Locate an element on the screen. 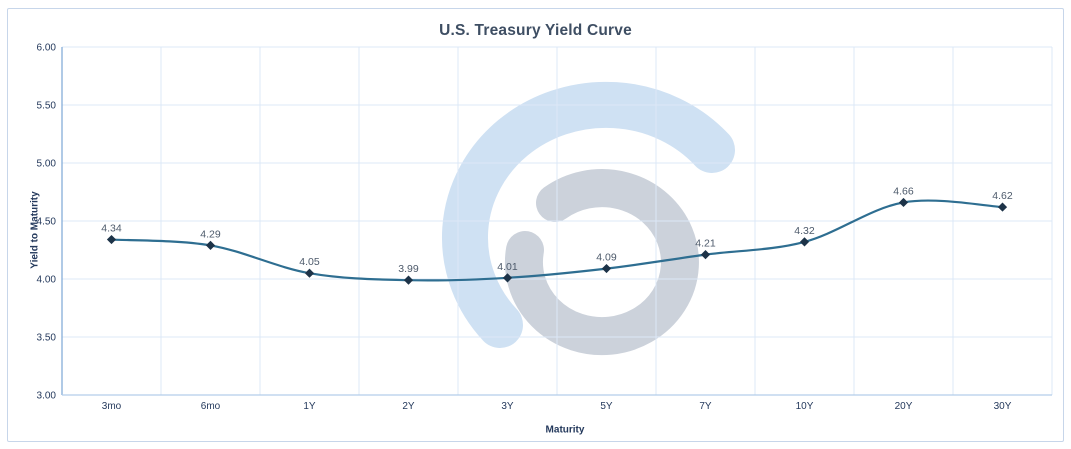 Image resolution: width=1071 pixels, height=449 pixels. y-tick-label: 5.50 is located at coordinates (47, 106).